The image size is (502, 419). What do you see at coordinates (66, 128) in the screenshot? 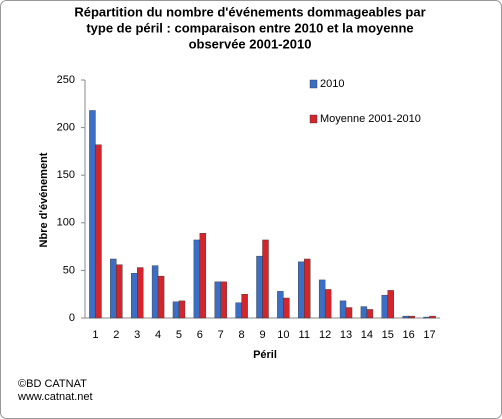
I see `y-tick-label: 200` at bounding box center [66, 128].